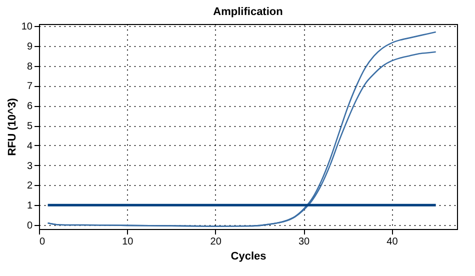  I want to click on y-tick-label: 4, so click(29, 146).